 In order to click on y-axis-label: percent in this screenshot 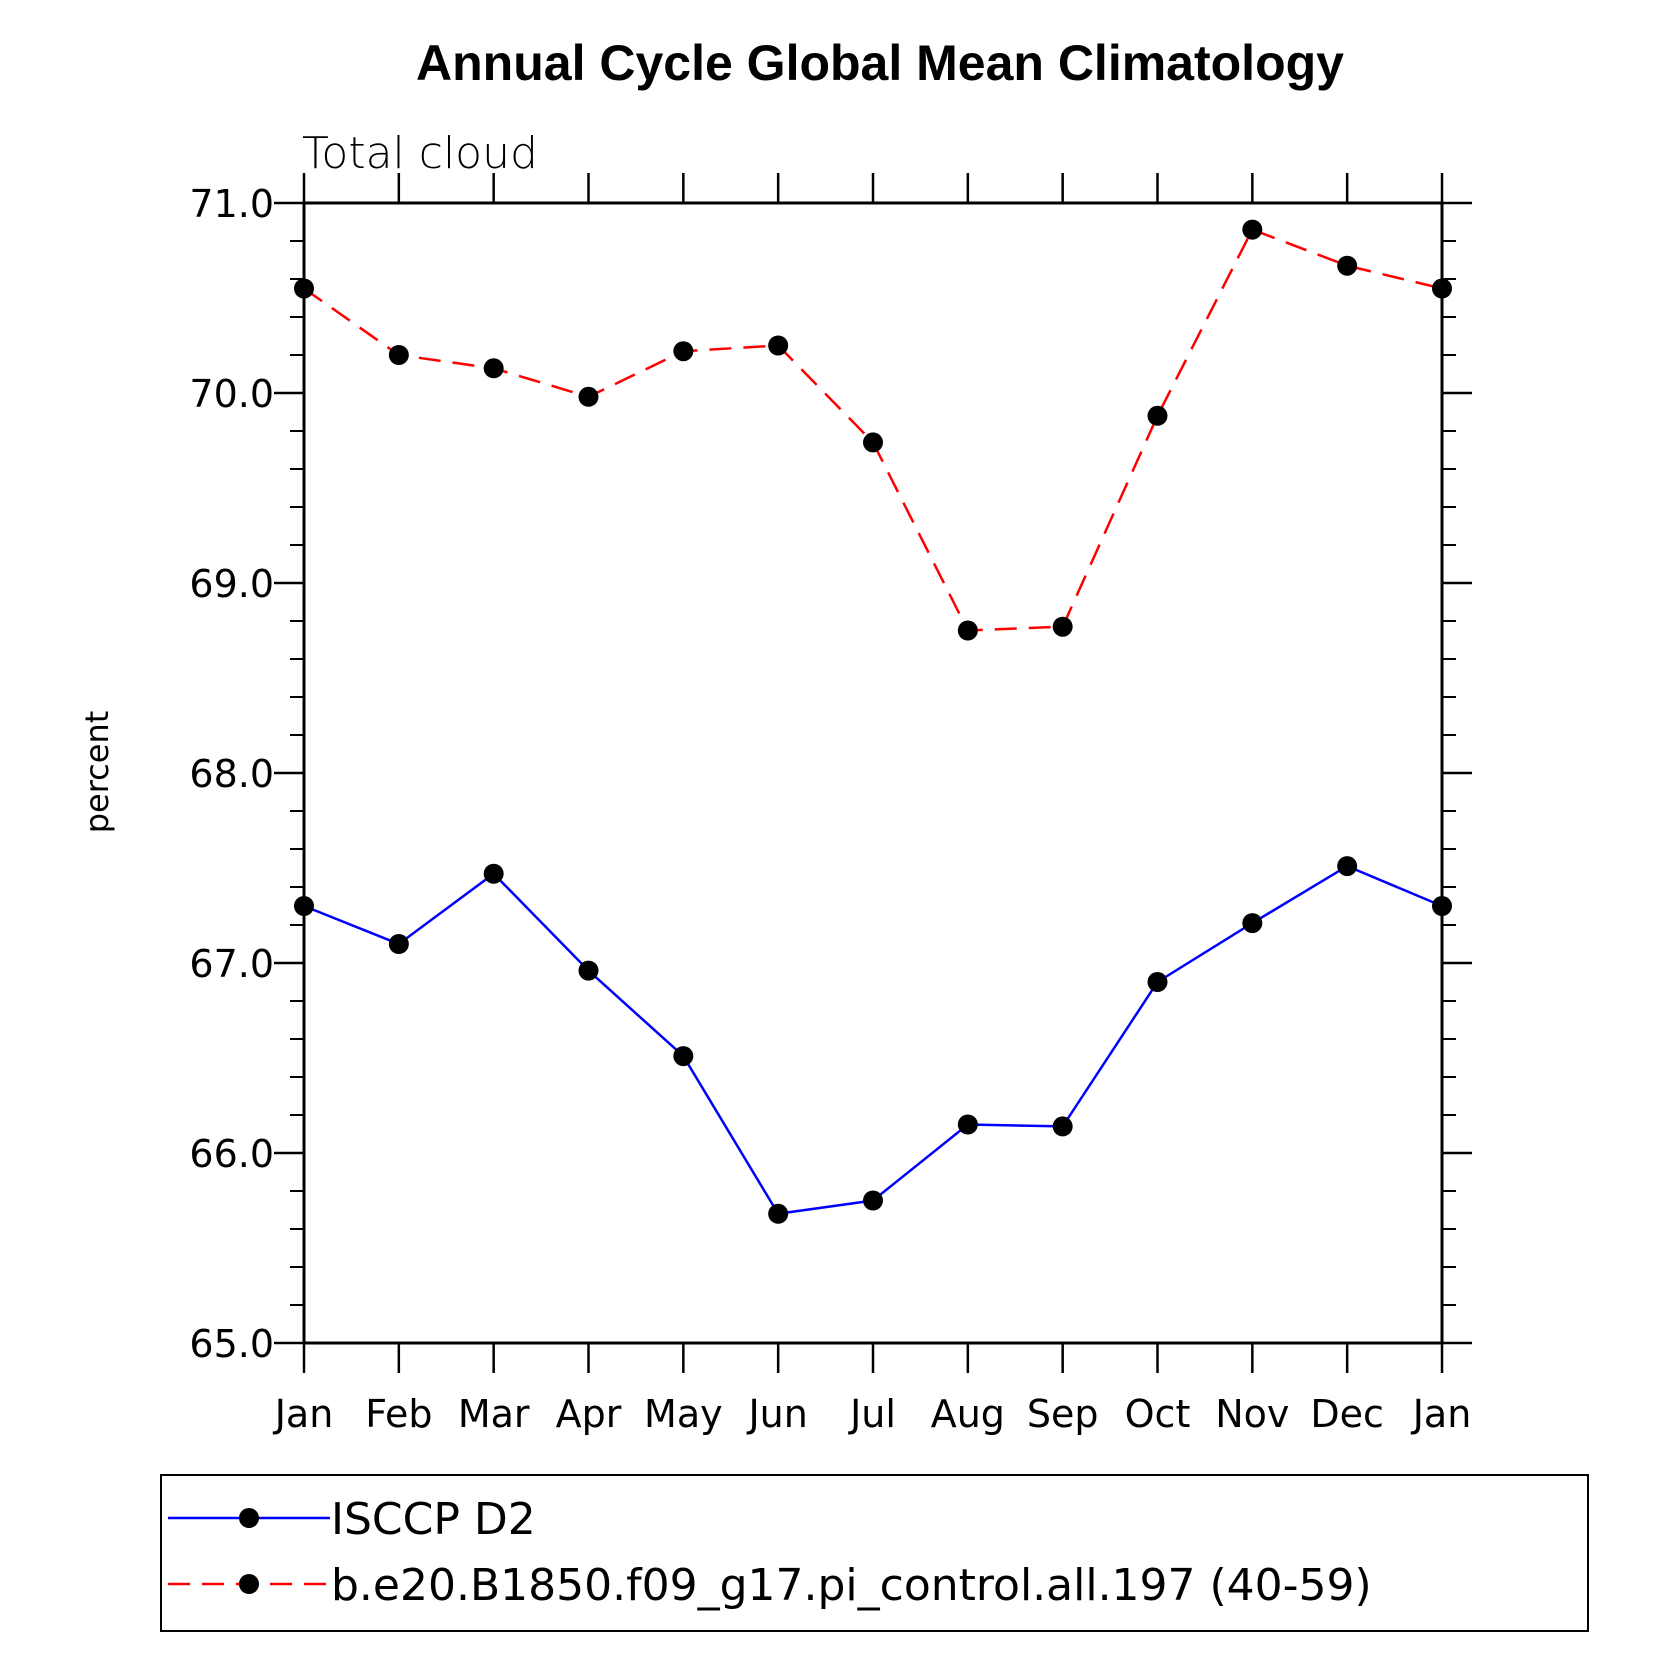, I will do `click(97, 772)`.